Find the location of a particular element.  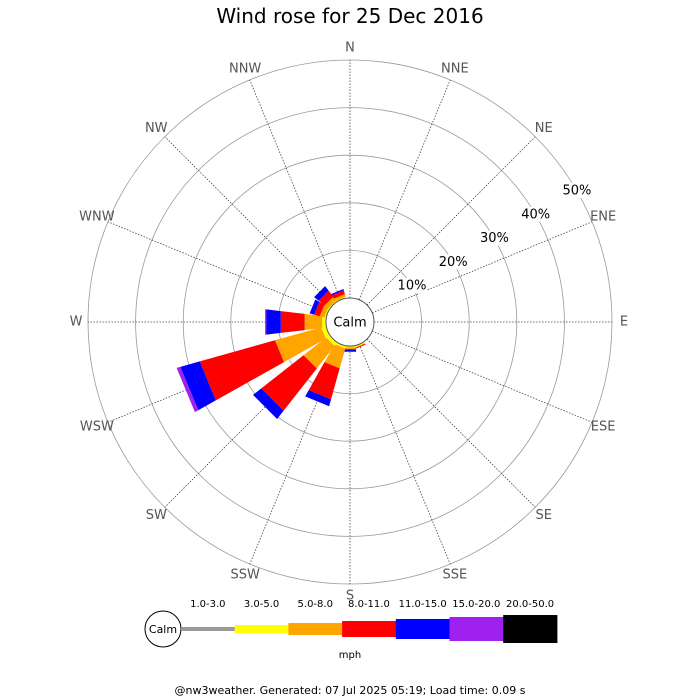

direction-label: ESE is located at coordinates (603, 426).